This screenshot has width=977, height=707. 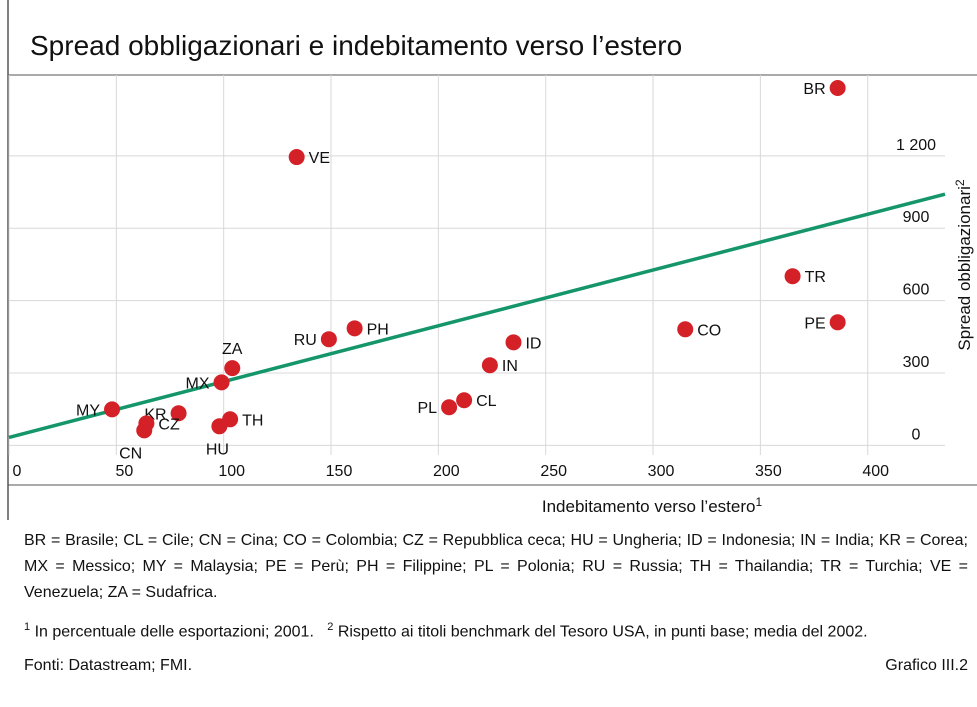 I want to click on source: Fonti: Datastream; FMI., so click(x=108, y=666).